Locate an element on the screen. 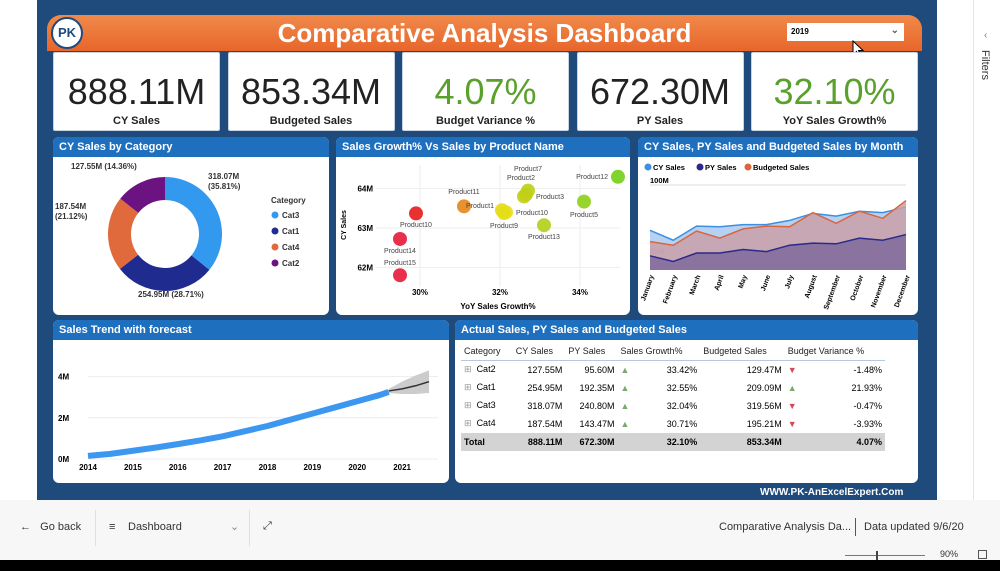 This screenshot has width=1000, height=571. kpi-card: 32.10% YoY Sales Growth% is located at coordinates (834, 91).